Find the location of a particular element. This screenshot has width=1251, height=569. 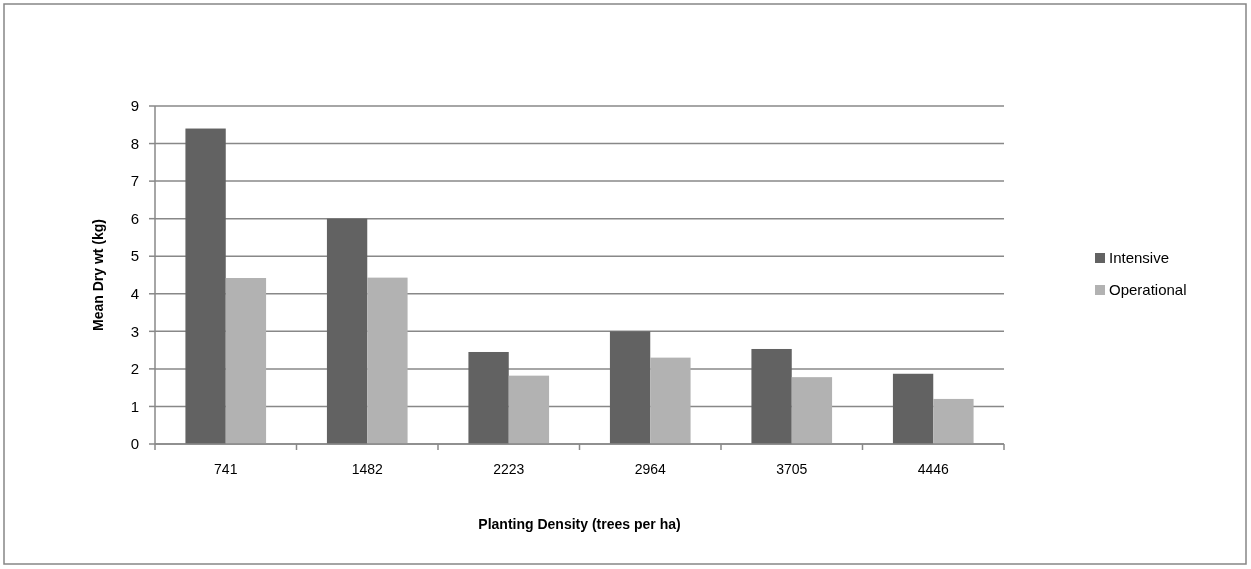

y-tick-label: 9 is located at coordinates (134, 106).